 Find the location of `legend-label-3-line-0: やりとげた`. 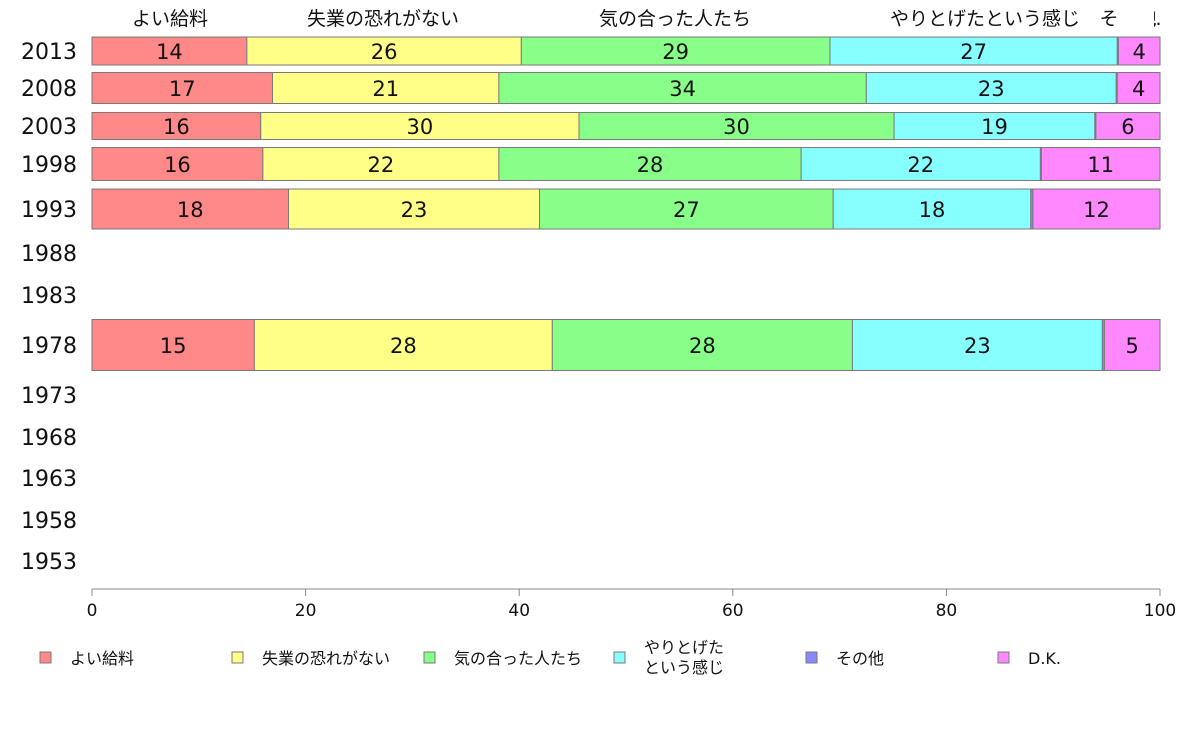

legend-label-3-line-0: やりとげた is located at coordinates (684, 647).